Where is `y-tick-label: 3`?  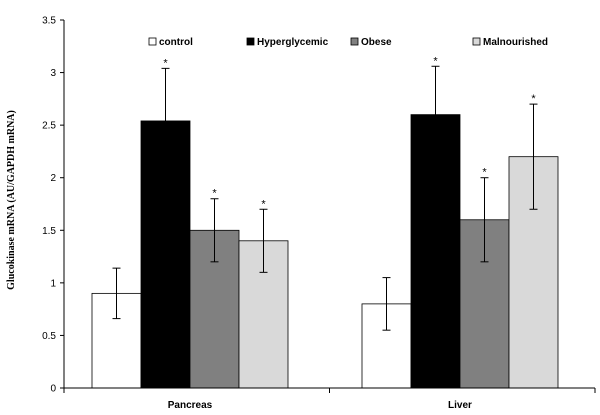 y-tick-label: 3 is located at coordinates (53, 73).